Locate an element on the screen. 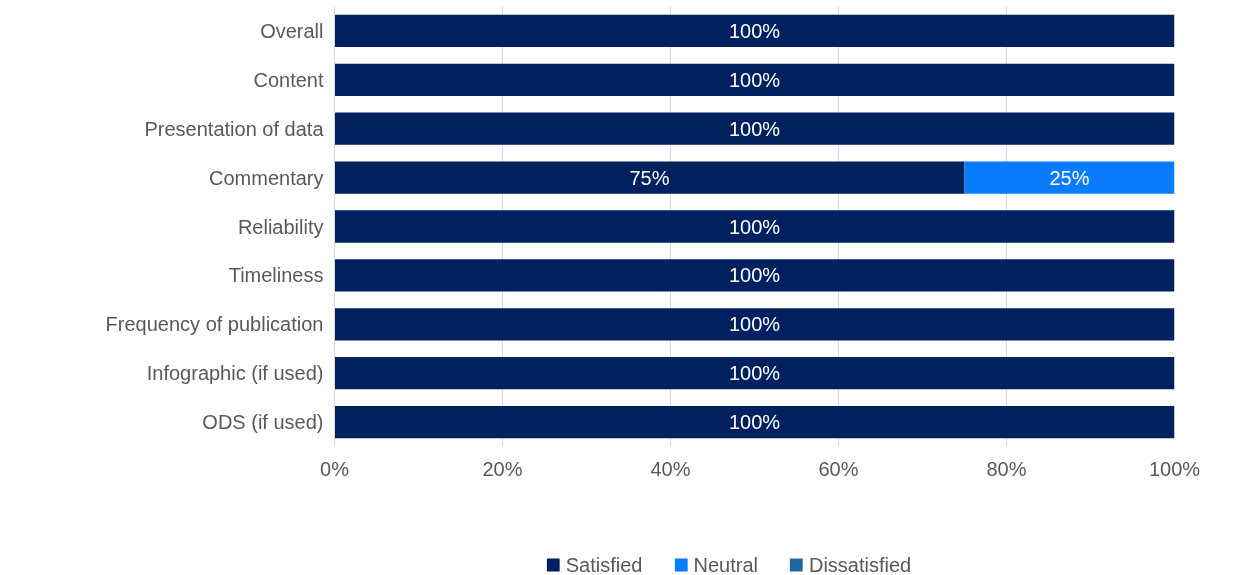 This screenshot has width=1251, height=575. y-tick-label: Overall is located at coordinates (292, 30).